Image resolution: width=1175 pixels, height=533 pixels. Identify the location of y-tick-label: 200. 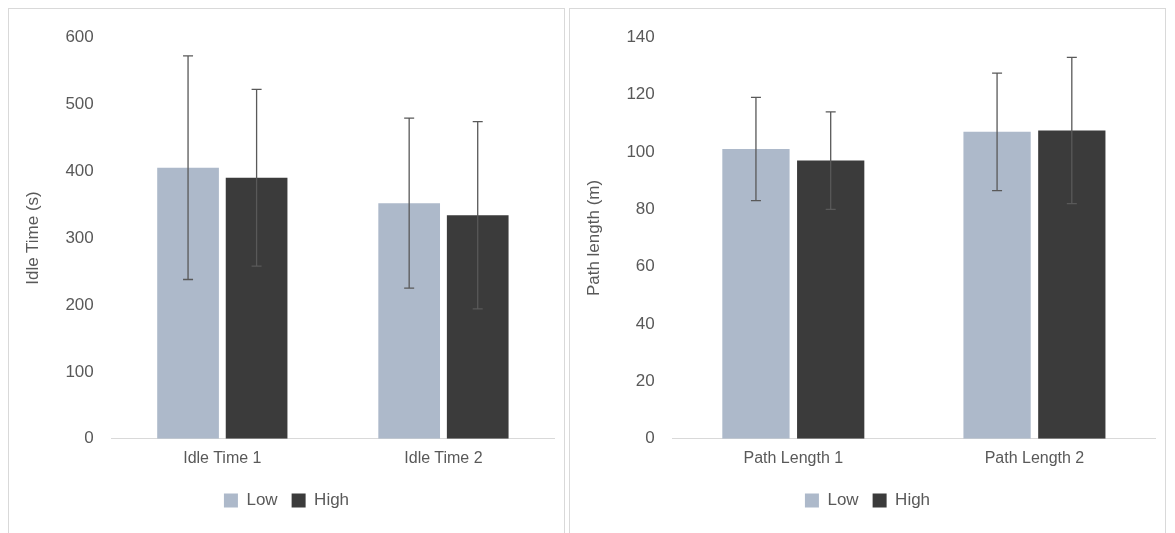
(79, 304).